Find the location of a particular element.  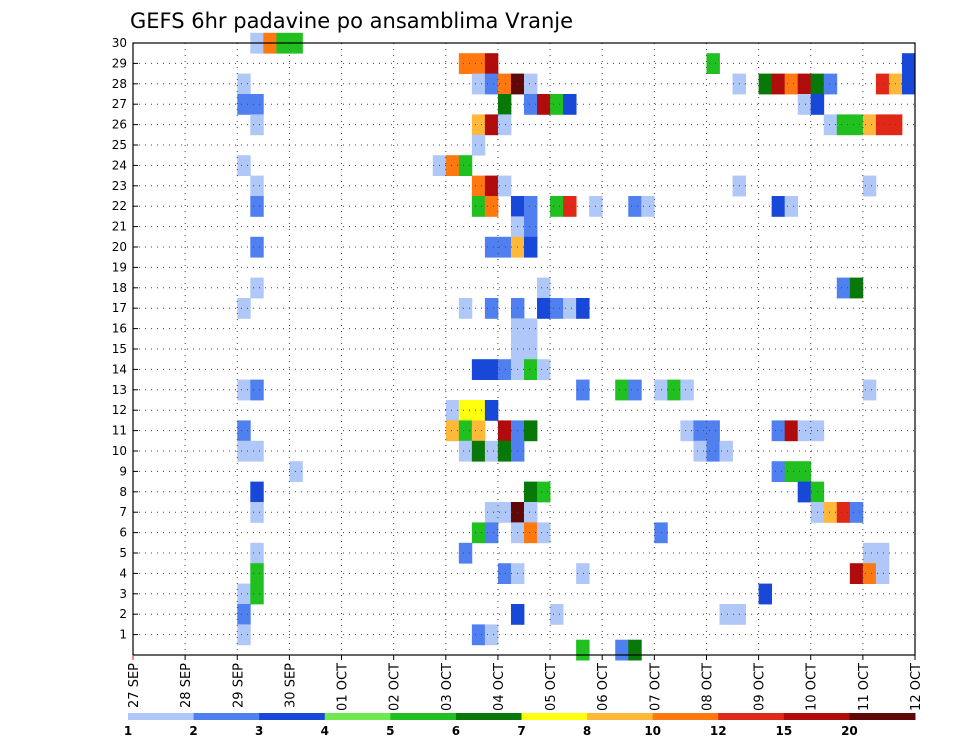

x-tick-label: 03 OCT is located at coordinates (447, 687).